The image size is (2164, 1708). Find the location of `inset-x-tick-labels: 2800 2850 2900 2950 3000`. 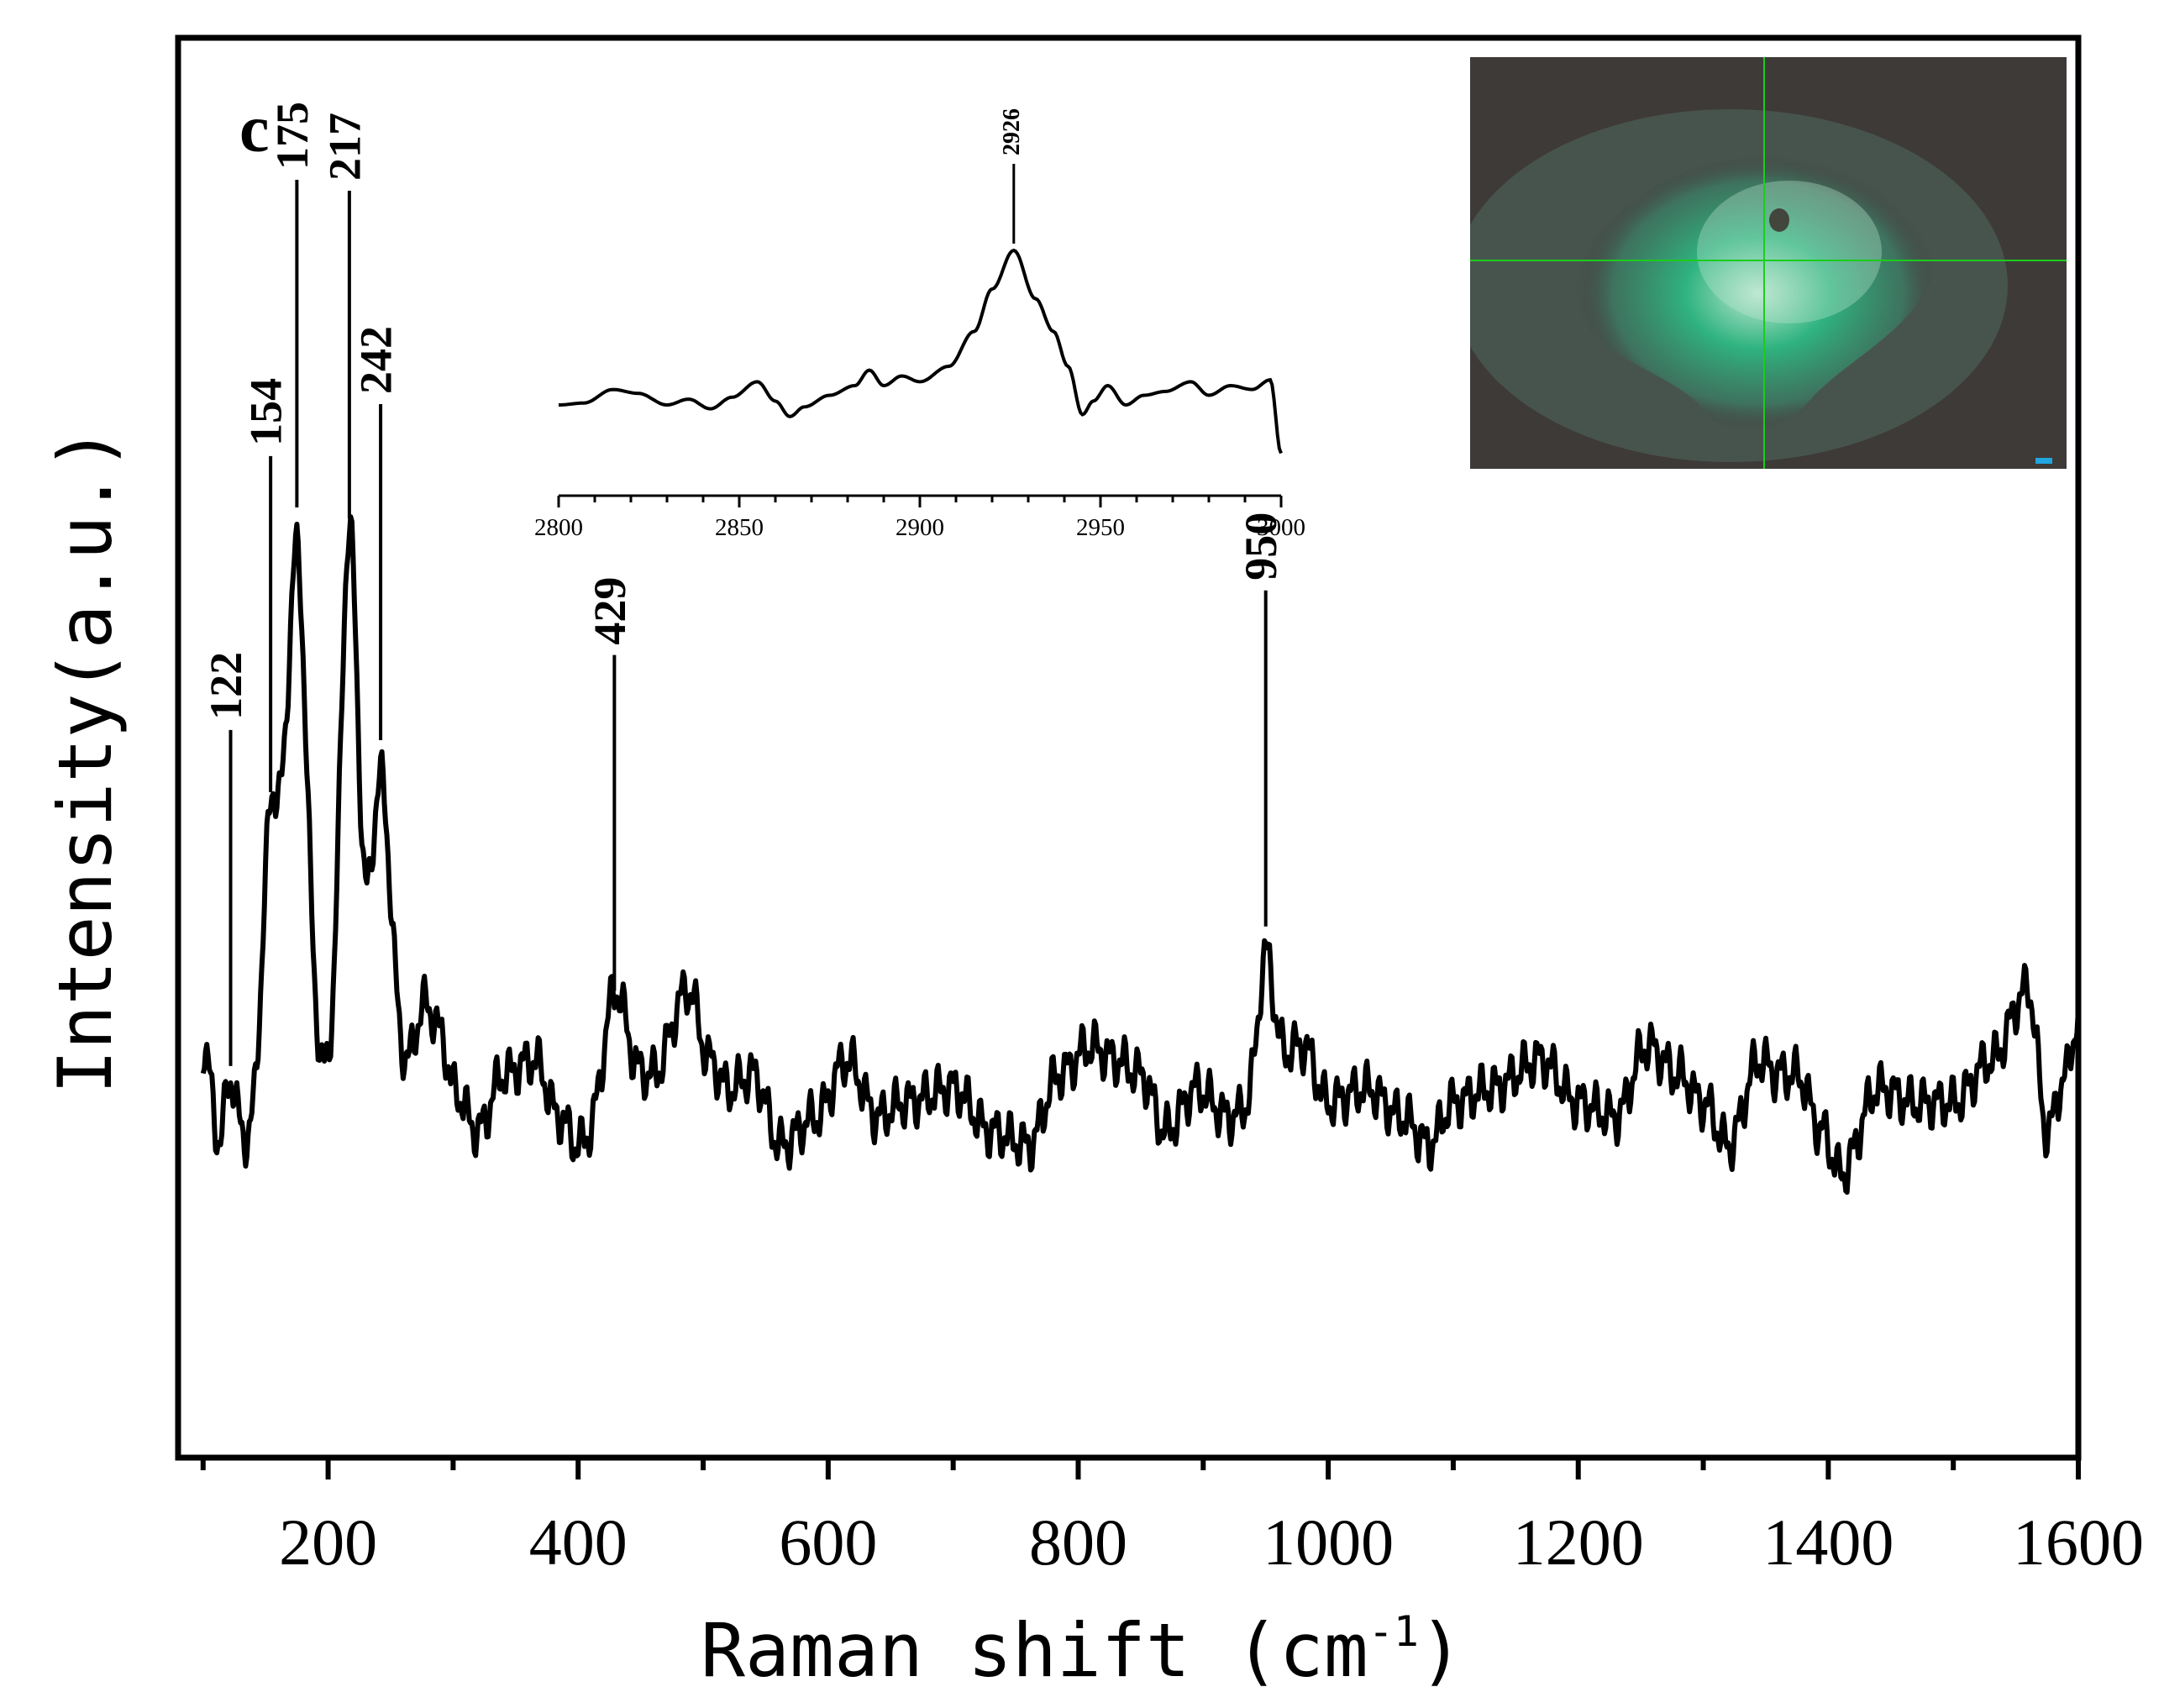

inset-x-tick-labels: 2800 2850 2900 2950 3000 is located at coordinates (919, 527).